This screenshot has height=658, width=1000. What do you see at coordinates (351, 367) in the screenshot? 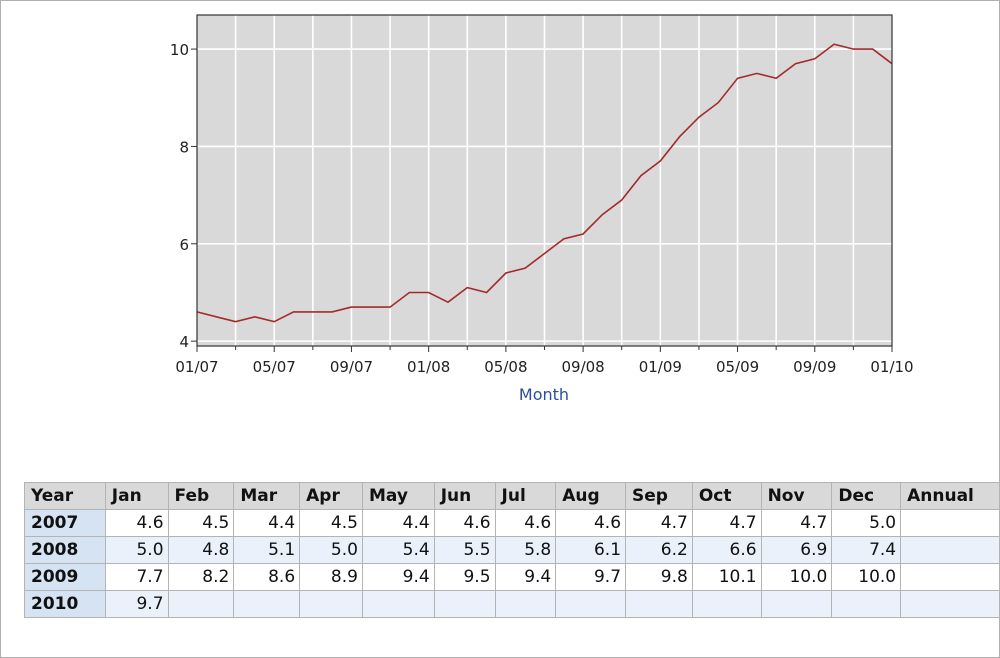
I see `x-tick-label: 09/07` at bounding box center [351, 367].